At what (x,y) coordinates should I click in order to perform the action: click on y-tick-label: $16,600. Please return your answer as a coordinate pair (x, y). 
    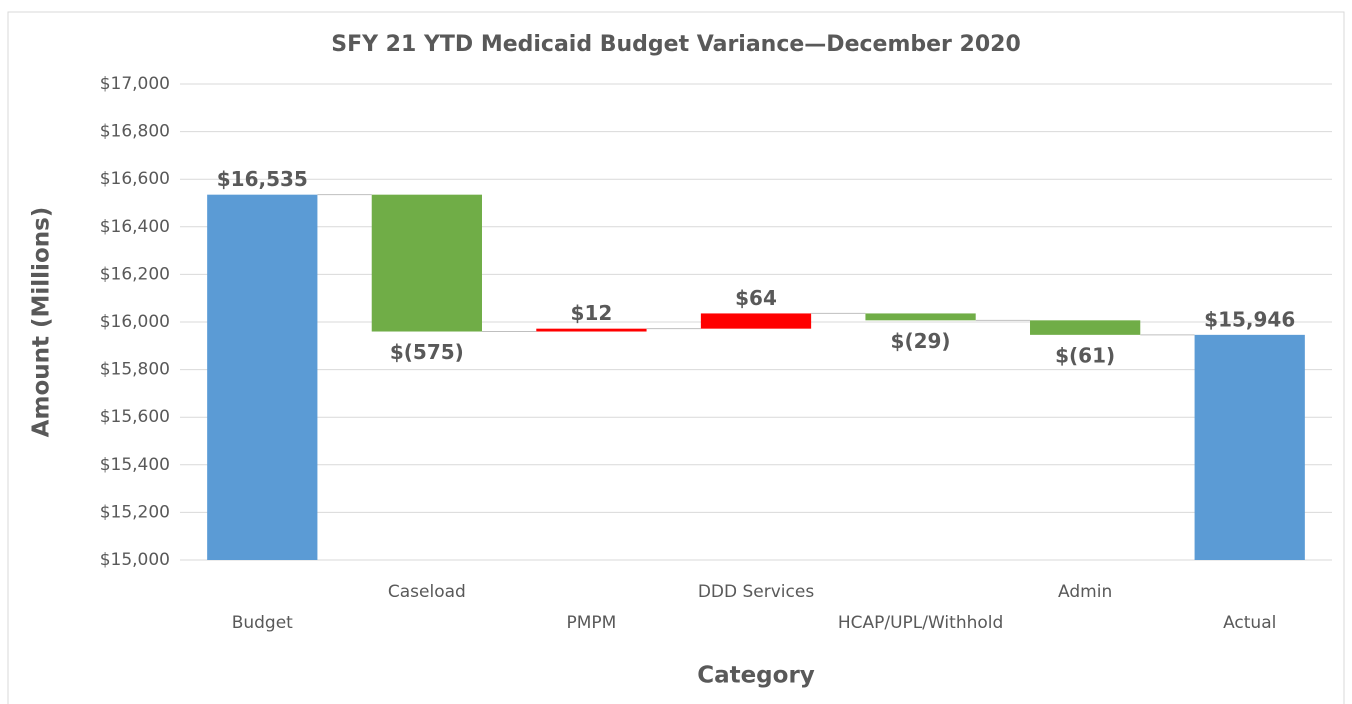
    Looking at the image, I should click on (135, 179).